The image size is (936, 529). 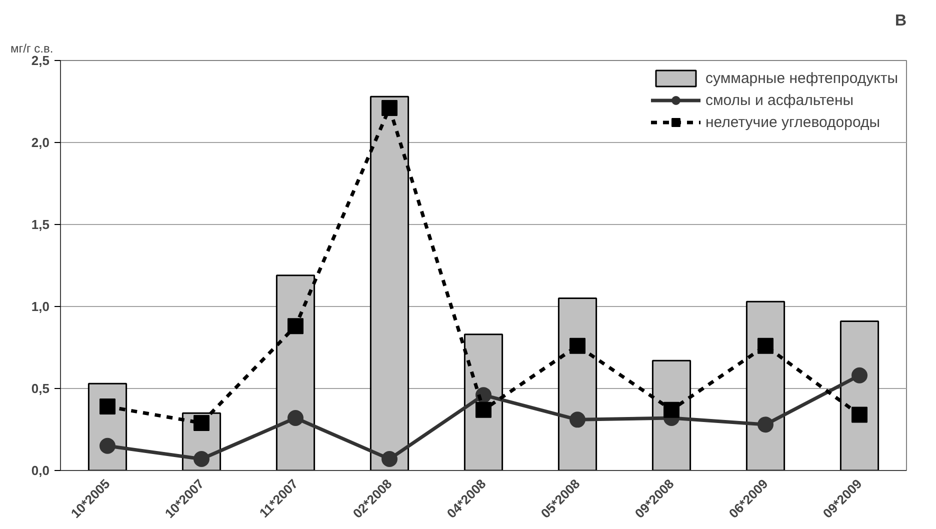 I want to click on y-axis-title: мг/г с.в., so click(x=32, y=49).